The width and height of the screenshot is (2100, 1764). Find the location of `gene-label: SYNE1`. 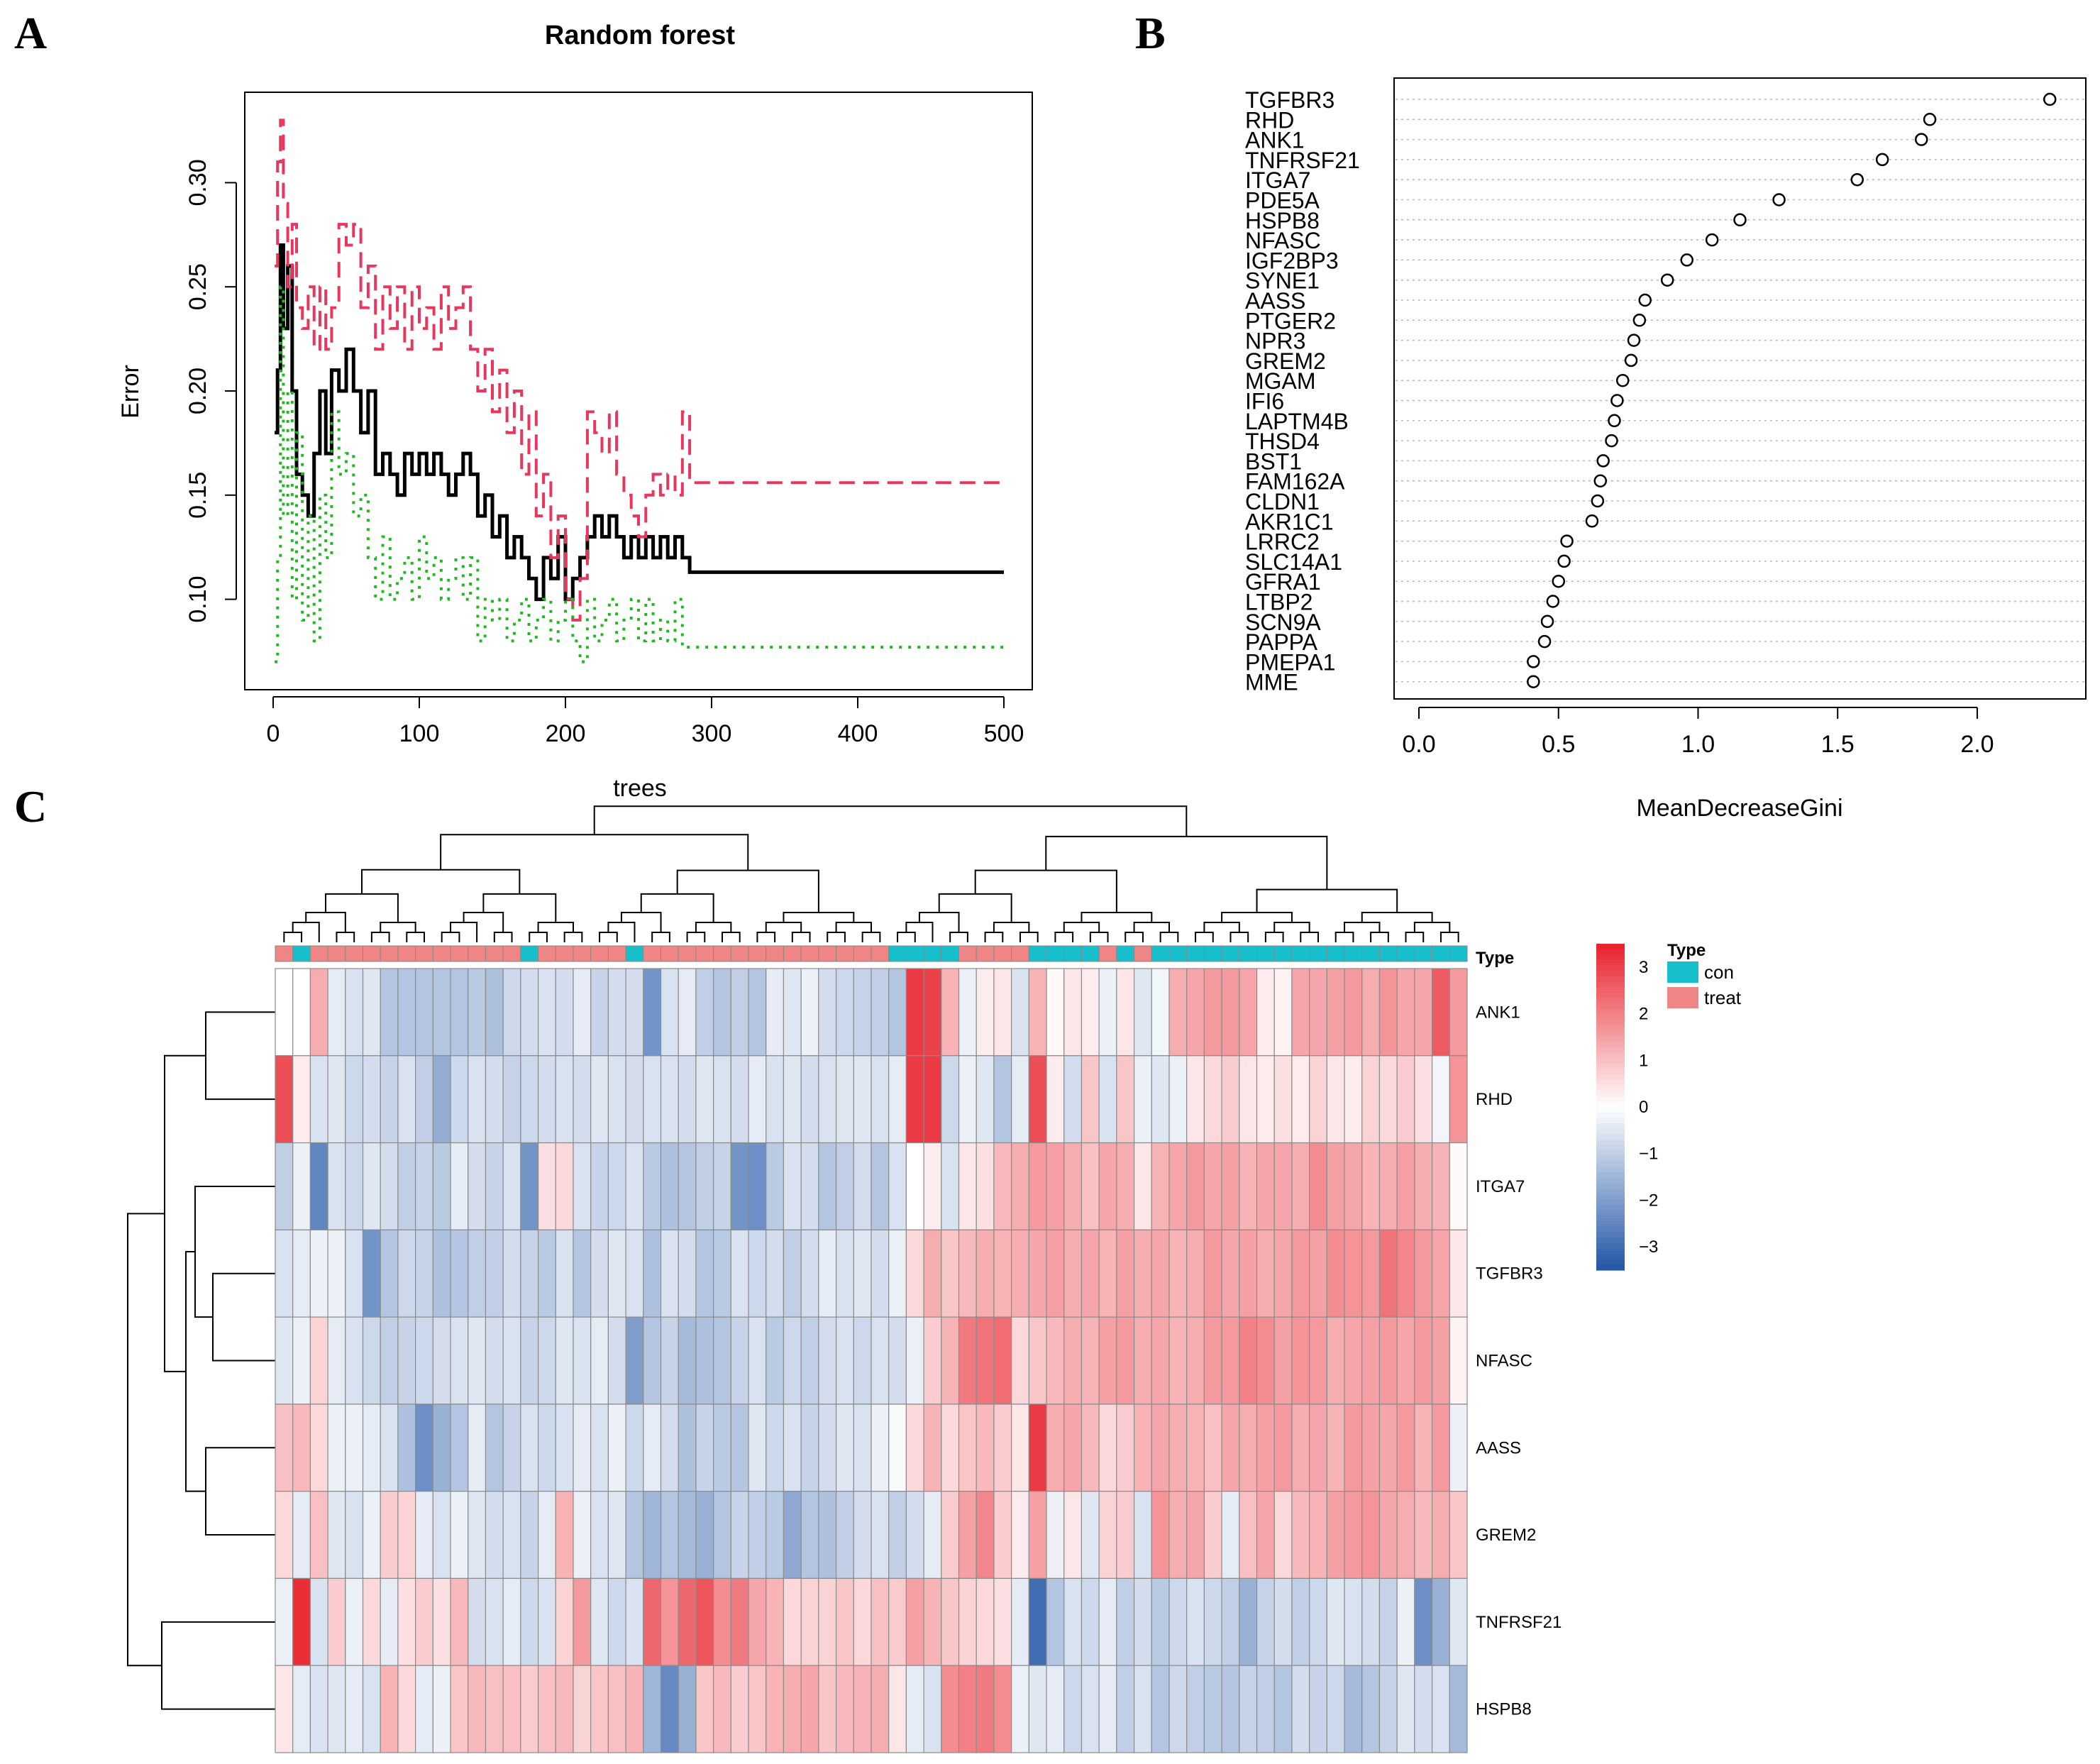

gene-label: SYNE1 is located at coordinates (1282, 281).